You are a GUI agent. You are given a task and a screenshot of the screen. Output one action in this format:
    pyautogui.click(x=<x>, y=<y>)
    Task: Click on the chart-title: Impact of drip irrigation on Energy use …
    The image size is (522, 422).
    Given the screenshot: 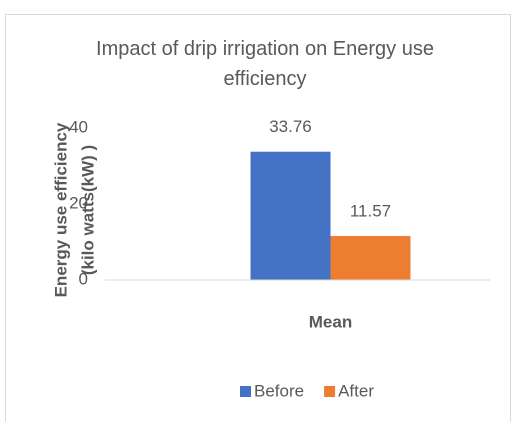 What is the action you would take?
    pyautogui.click(x=265, y=64)
    